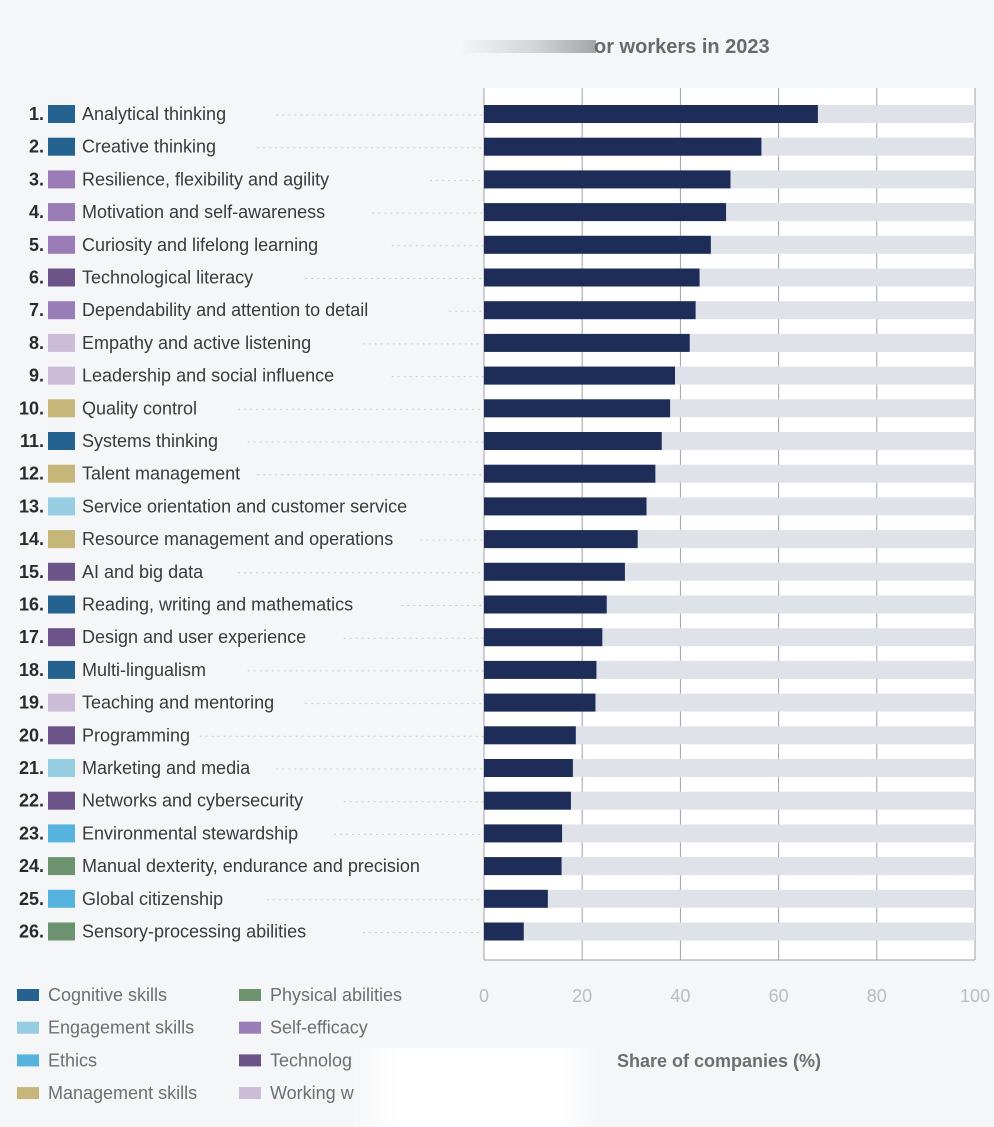 This screenshot has width=994, height=1127. Describe the element at coordinates (497, 801) in the screenshot. I see `bar-row: 22. Networks and cybersecurity` at that location.